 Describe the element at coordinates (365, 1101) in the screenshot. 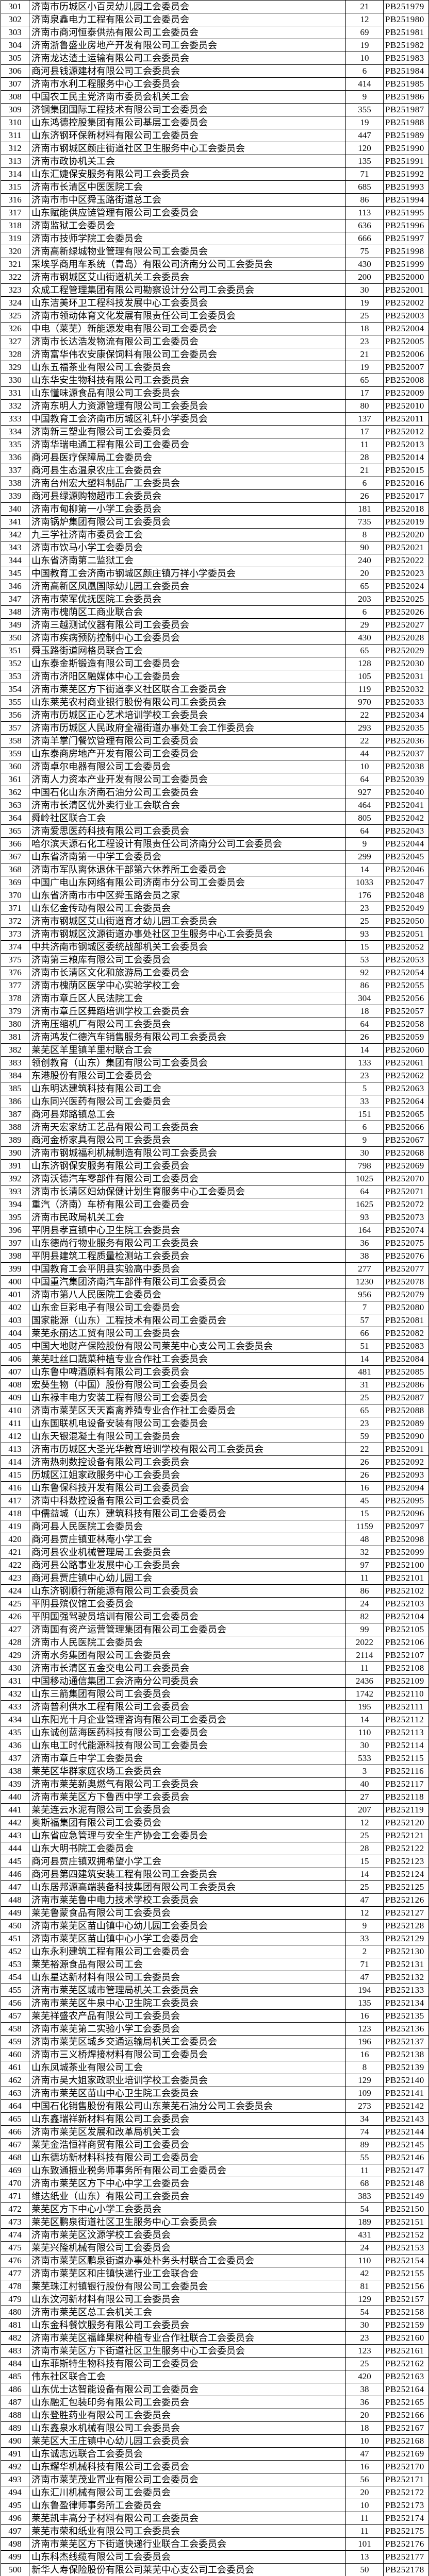

I see `member-count-cell: 33` at that location.